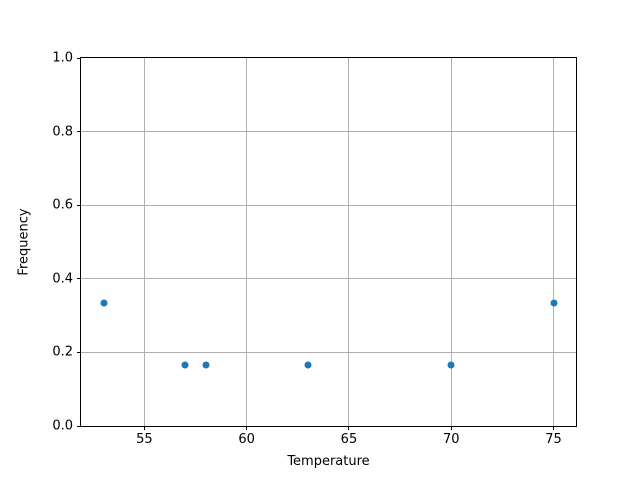 Image resolution: width=640 pixels, height=480 pixels. What do you see at coordinates (451, 439) in the screenshot?
I see `x-tick-label: 70` at bounding box center [451, 439].